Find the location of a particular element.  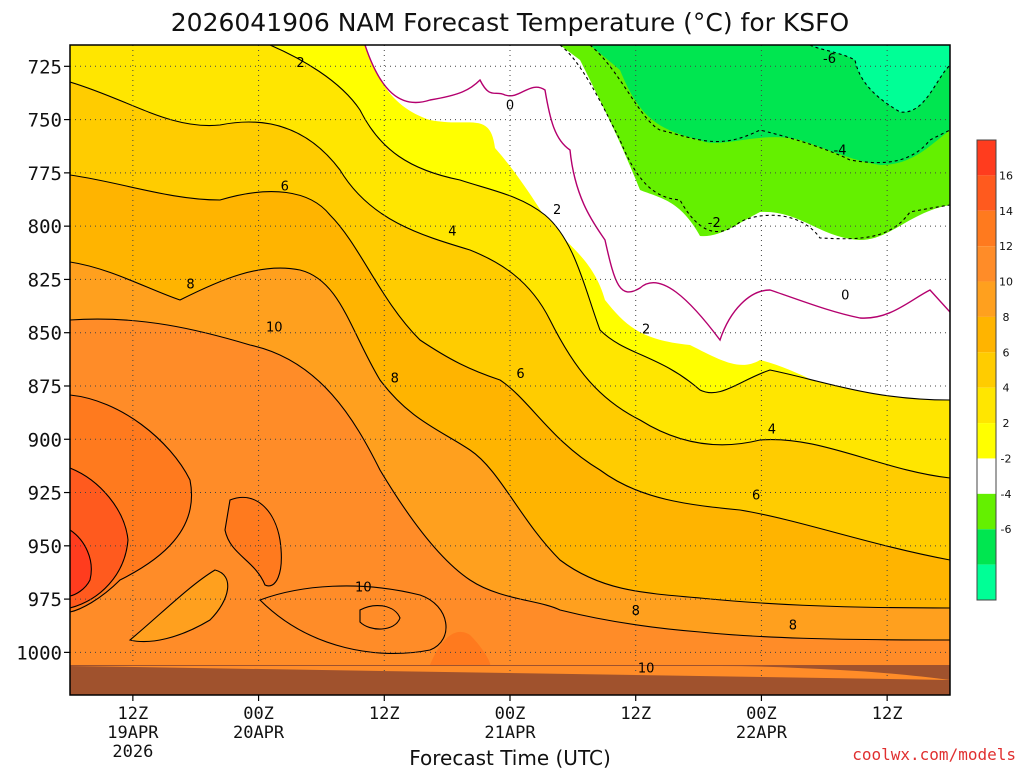

x-date-label: 19APR is located at coordinates (133, 733).